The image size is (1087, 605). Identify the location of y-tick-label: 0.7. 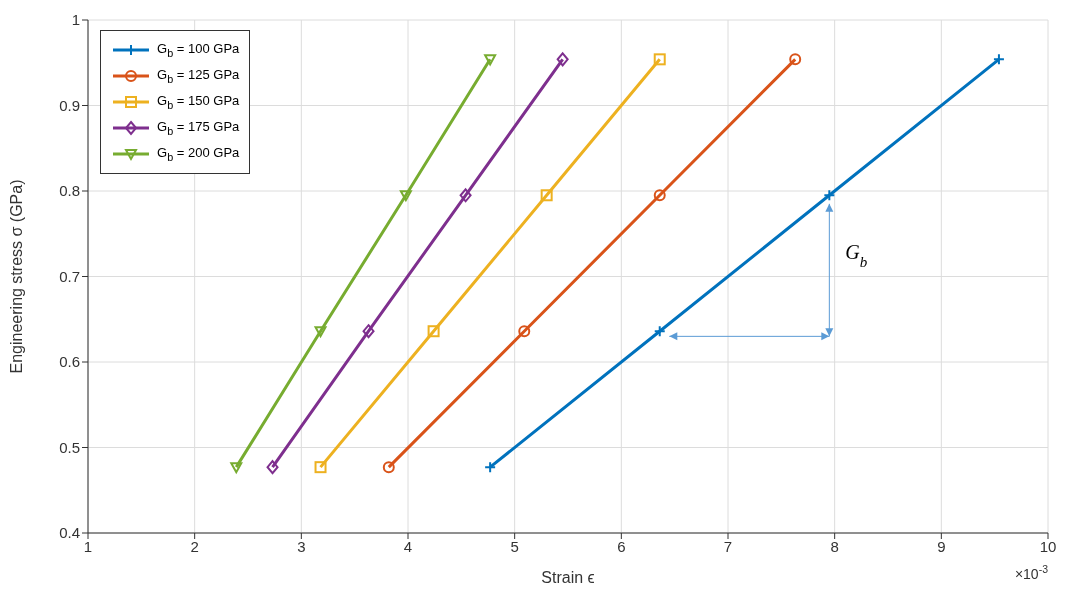
(69, 276).